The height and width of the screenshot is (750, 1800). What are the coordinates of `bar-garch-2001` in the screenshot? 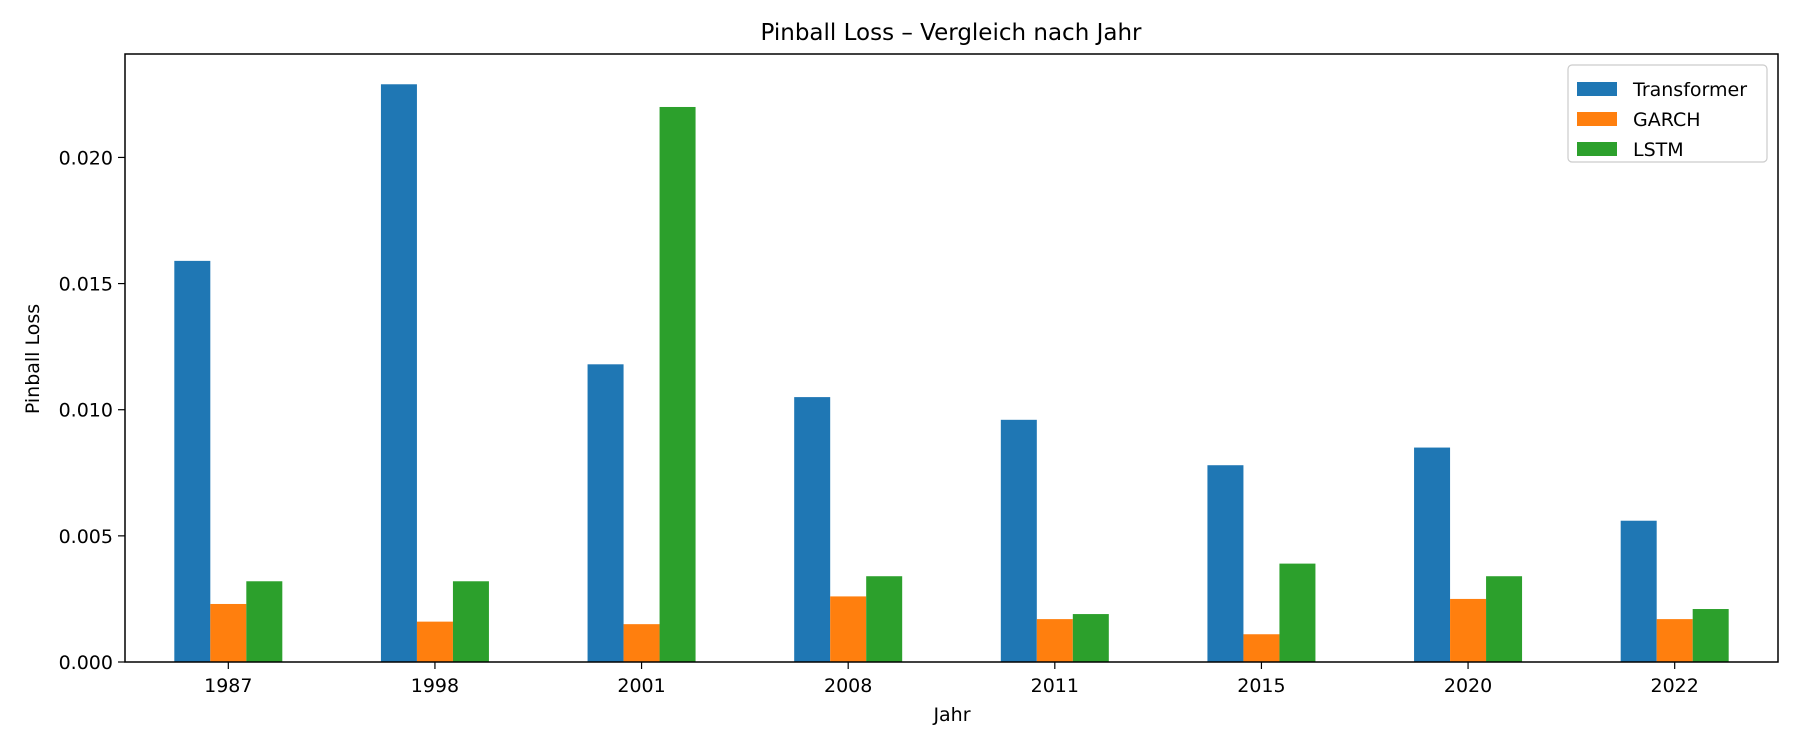 It's located at (641, 643).